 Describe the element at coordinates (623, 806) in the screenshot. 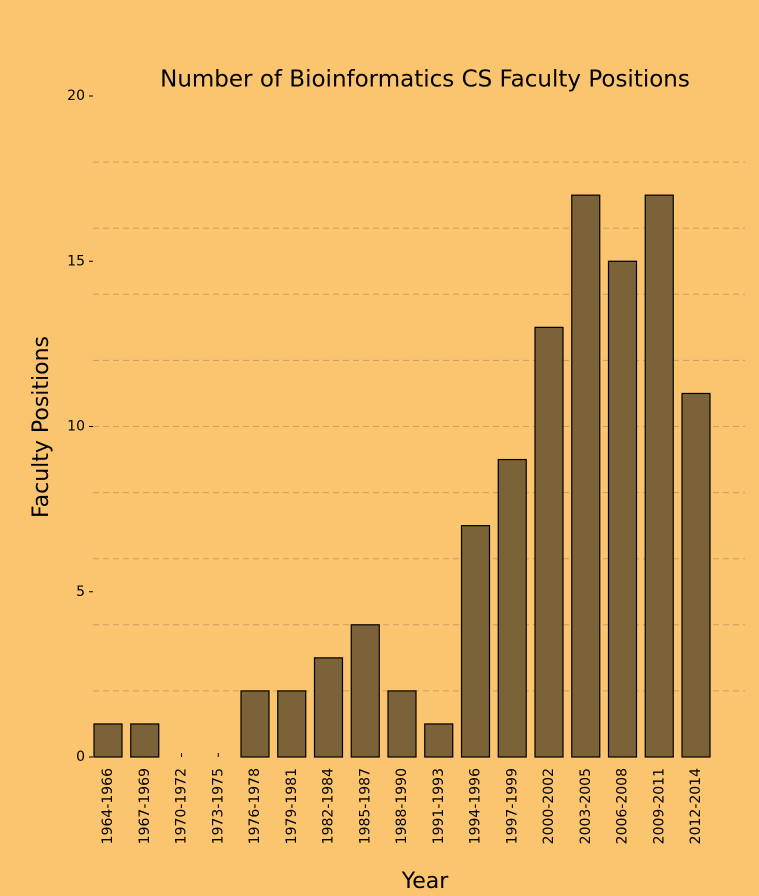

I see `x-tick-label: 2006-2008` at that location.